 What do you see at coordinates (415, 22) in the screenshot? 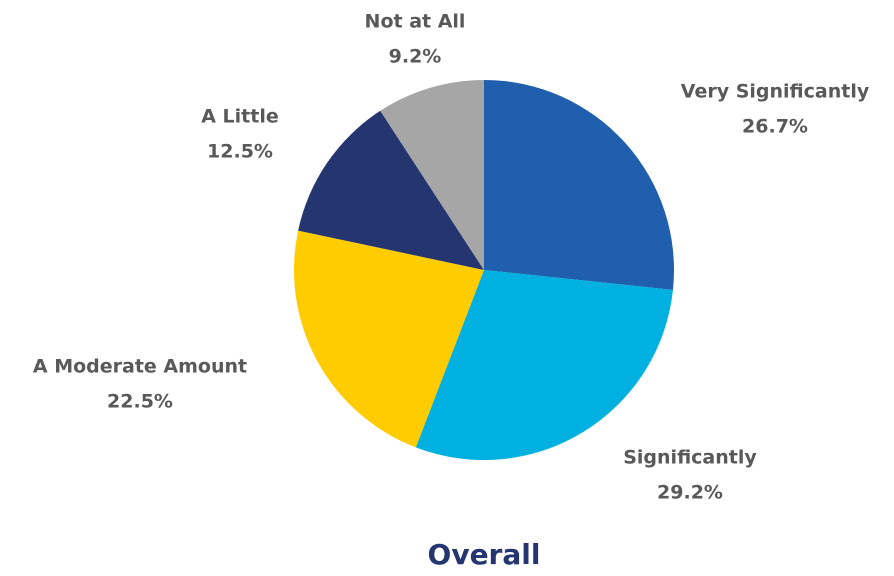
I see `slice-label: Not at All` at bounding box center [415, 22].